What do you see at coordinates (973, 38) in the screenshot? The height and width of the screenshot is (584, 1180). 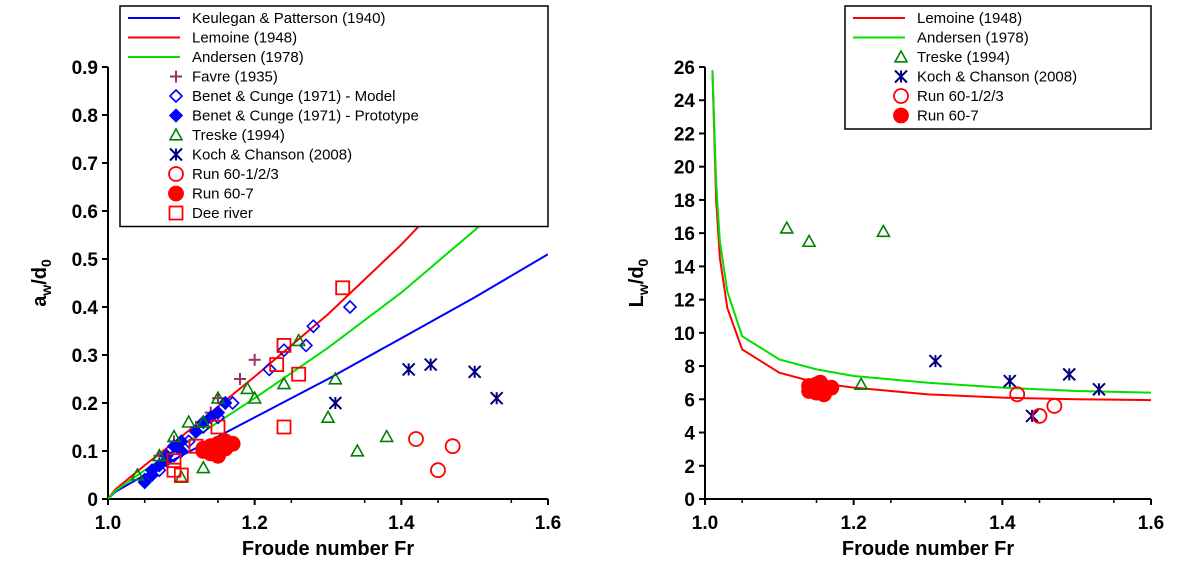 I see `legend-label: Andersen (1978)` at bounding box center [973, 38].